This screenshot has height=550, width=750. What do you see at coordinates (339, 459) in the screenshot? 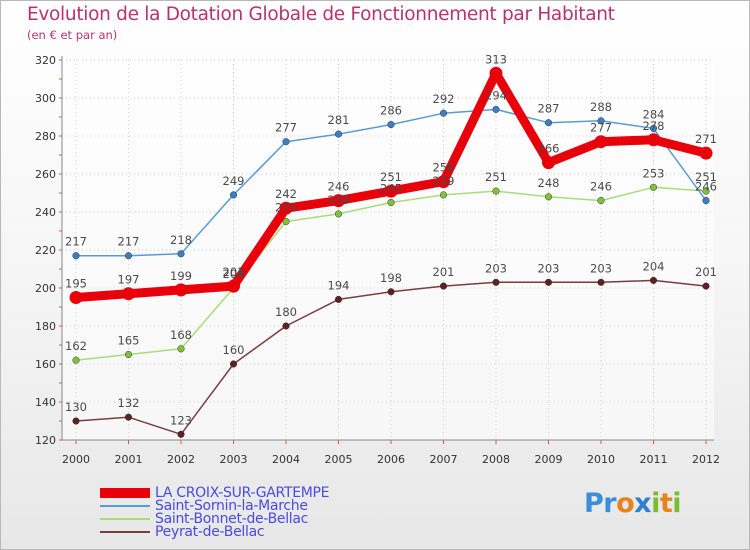
I see `x-tick-label: 2005` at bounding box center [339, 459].